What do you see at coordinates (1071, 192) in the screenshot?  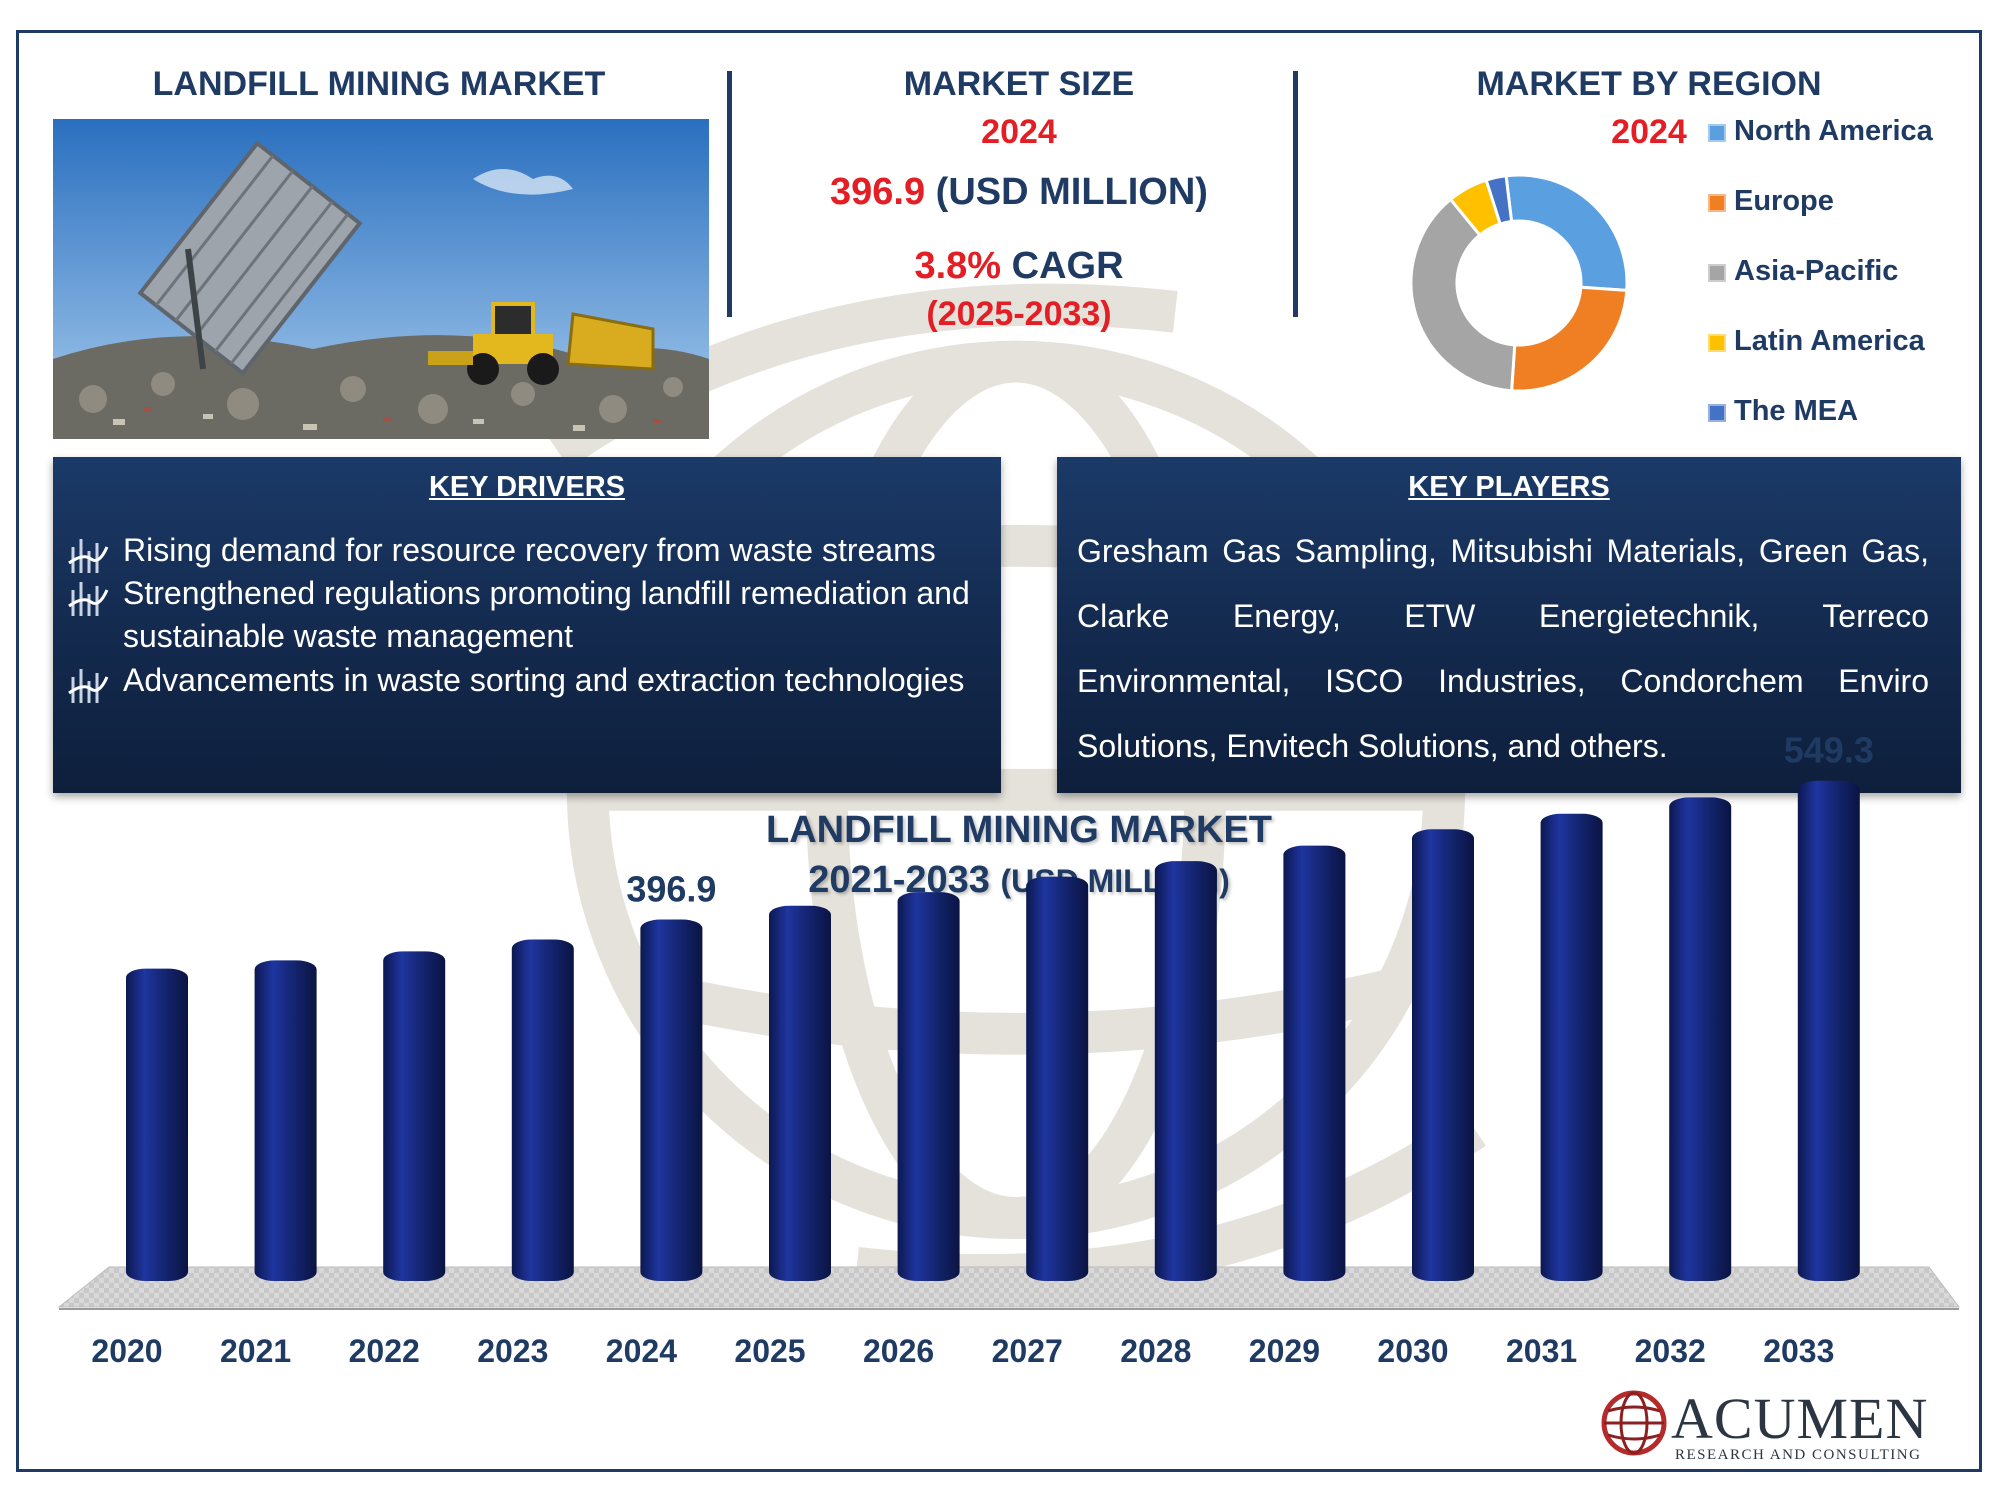 I see `market-size-unit: (USD MILLION)` at bounding box center [1071, 192].